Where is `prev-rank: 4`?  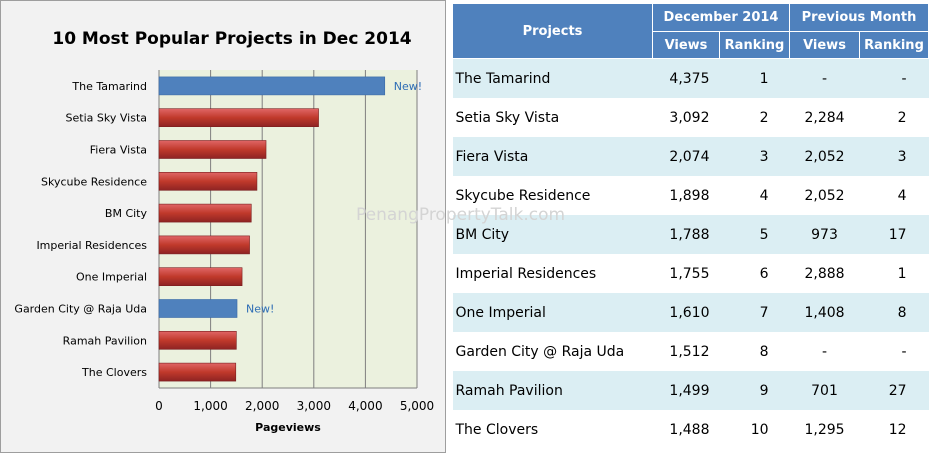
prev-rank: 4 is located at coordinates (894, 195).